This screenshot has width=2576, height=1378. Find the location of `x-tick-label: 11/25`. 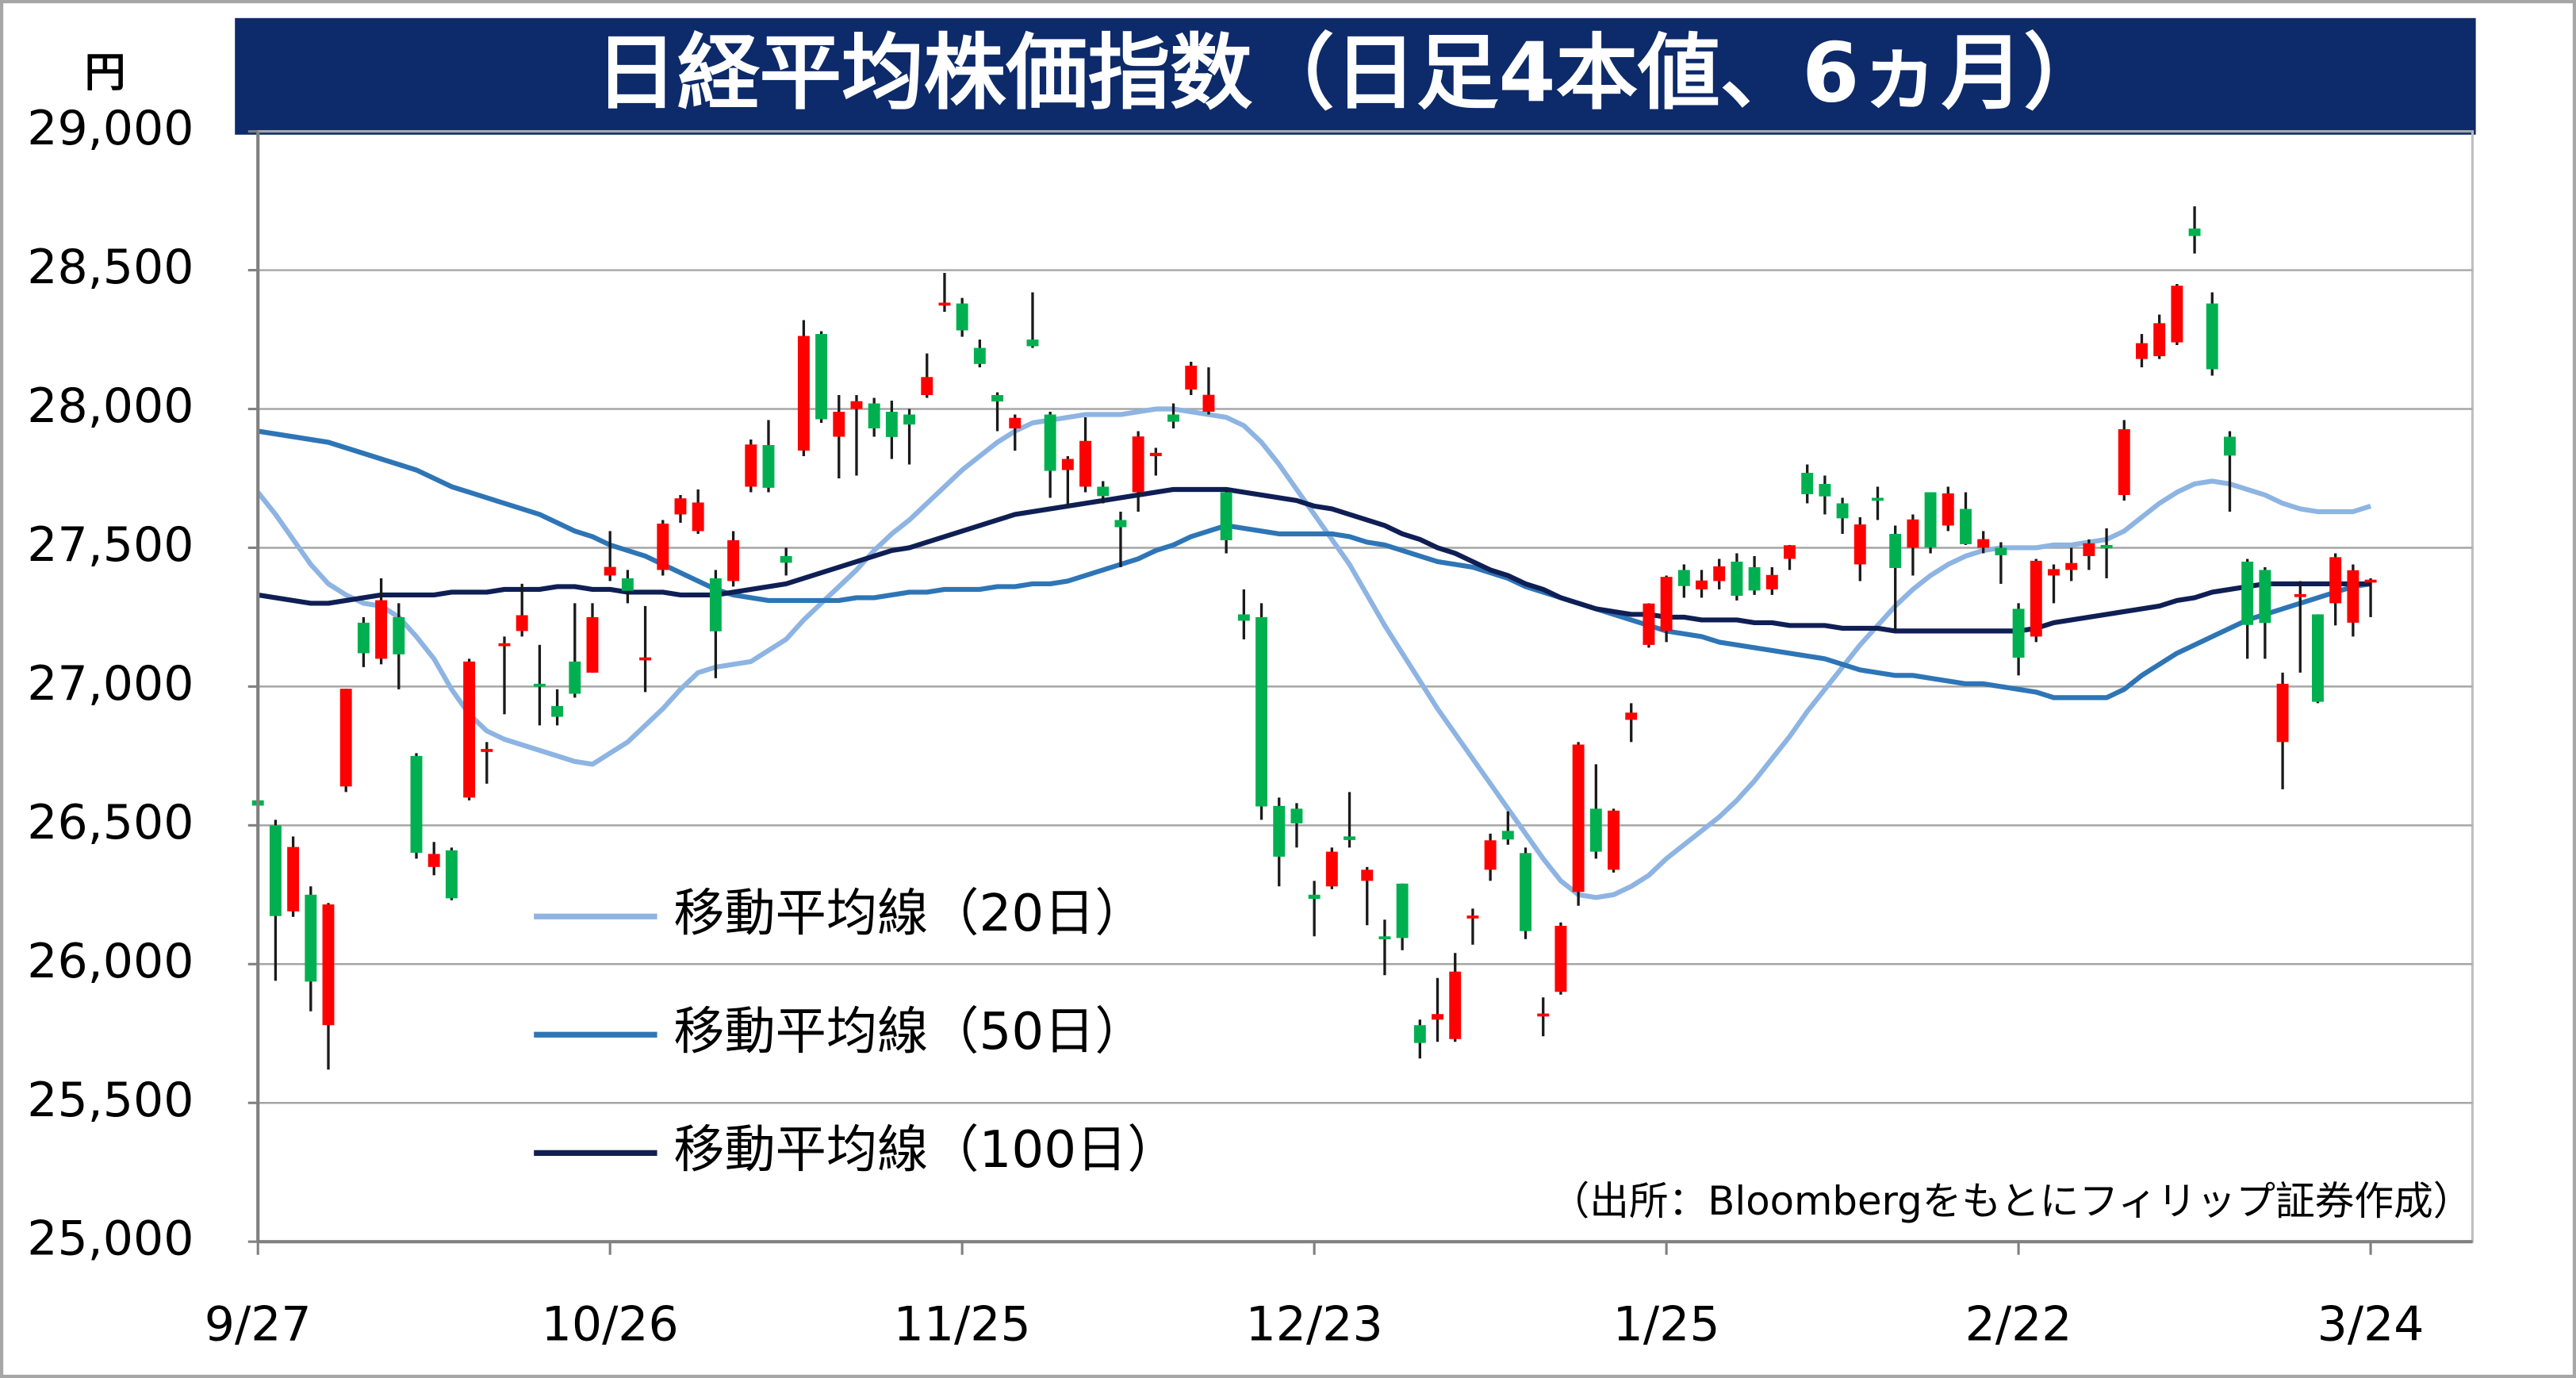

x-tick-label: 11/25 is located at coordinates (963, 1324).